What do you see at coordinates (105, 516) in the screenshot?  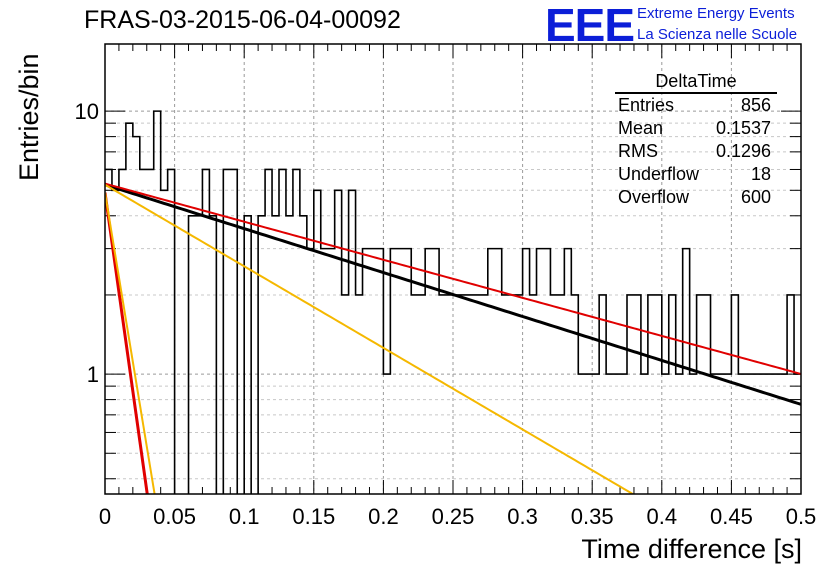 I see `x-tick-label: 0` at bounding box center [105, 516].